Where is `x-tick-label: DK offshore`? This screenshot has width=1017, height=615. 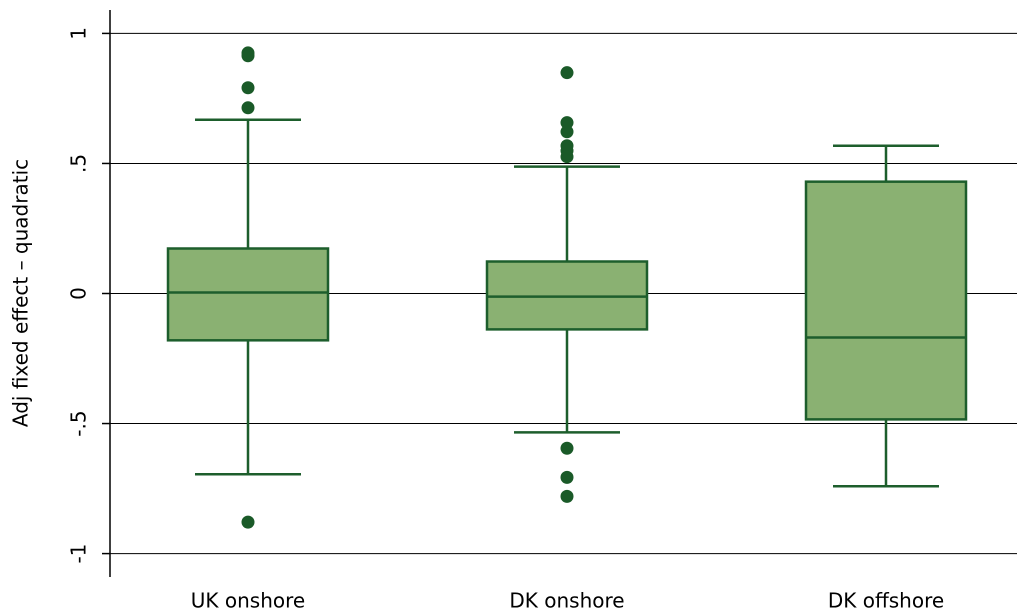 x-tick-label: DK offshore is located at coordinates (886, 601).